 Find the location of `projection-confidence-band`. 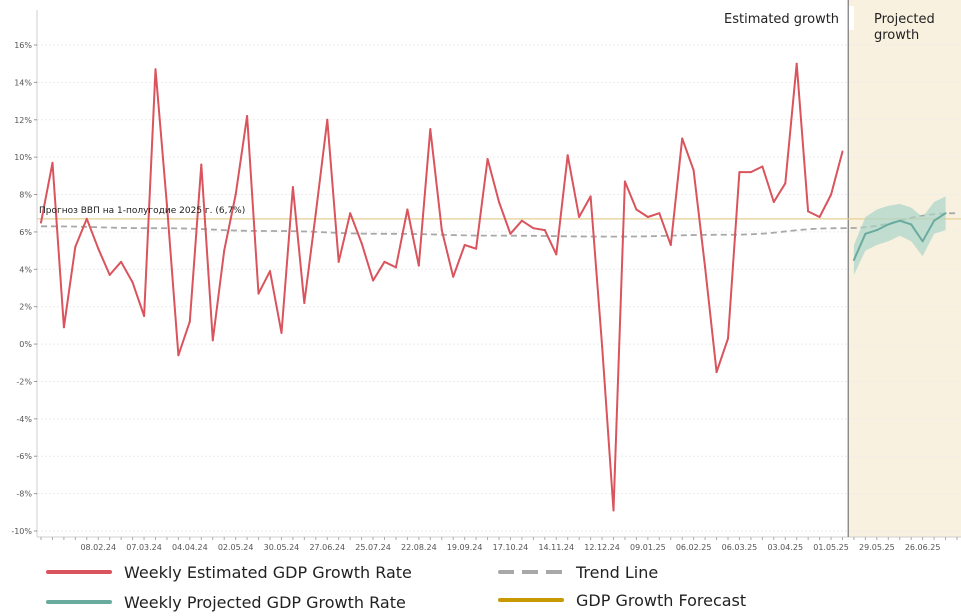

projection-confidence-band is located at coordinates (899, 235).